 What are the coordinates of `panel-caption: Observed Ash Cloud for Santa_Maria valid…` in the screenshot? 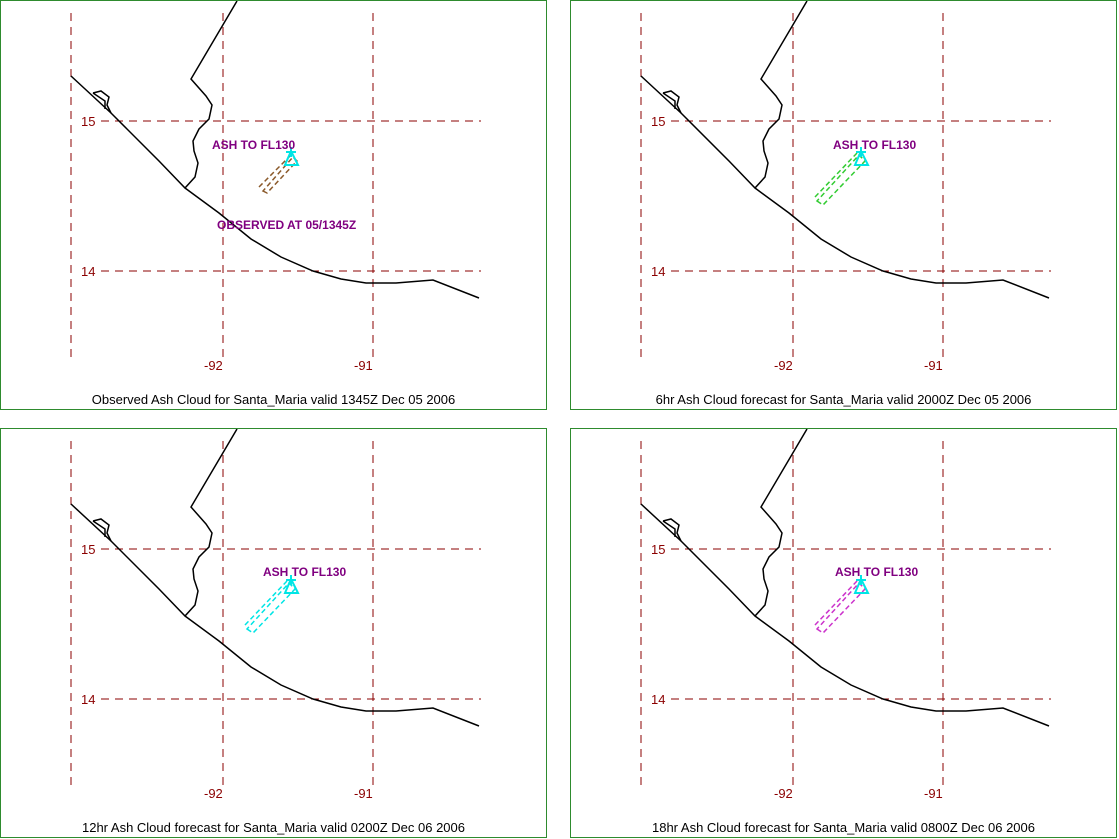 It's located at (273, 399).